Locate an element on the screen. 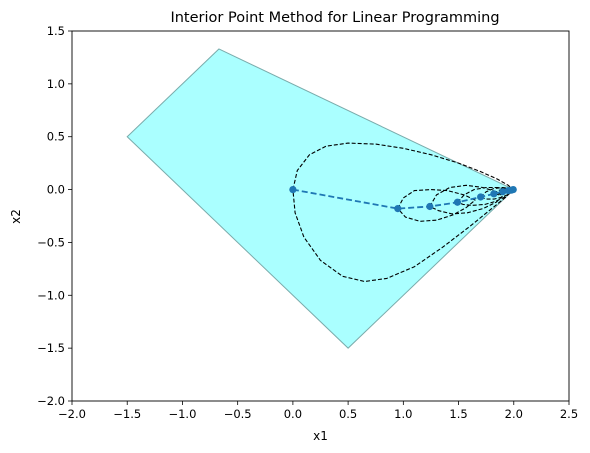 Image resolution: width=590 pixels, height=453 pixels. x-axis-label: x1 is located at coordinates (320, 436).